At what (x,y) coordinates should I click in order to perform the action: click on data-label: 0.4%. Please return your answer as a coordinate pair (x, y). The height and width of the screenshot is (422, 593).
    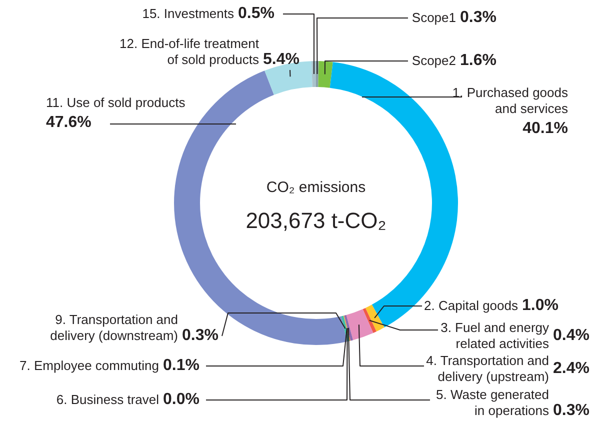
    Looking at the image, I should click on (571, 335).